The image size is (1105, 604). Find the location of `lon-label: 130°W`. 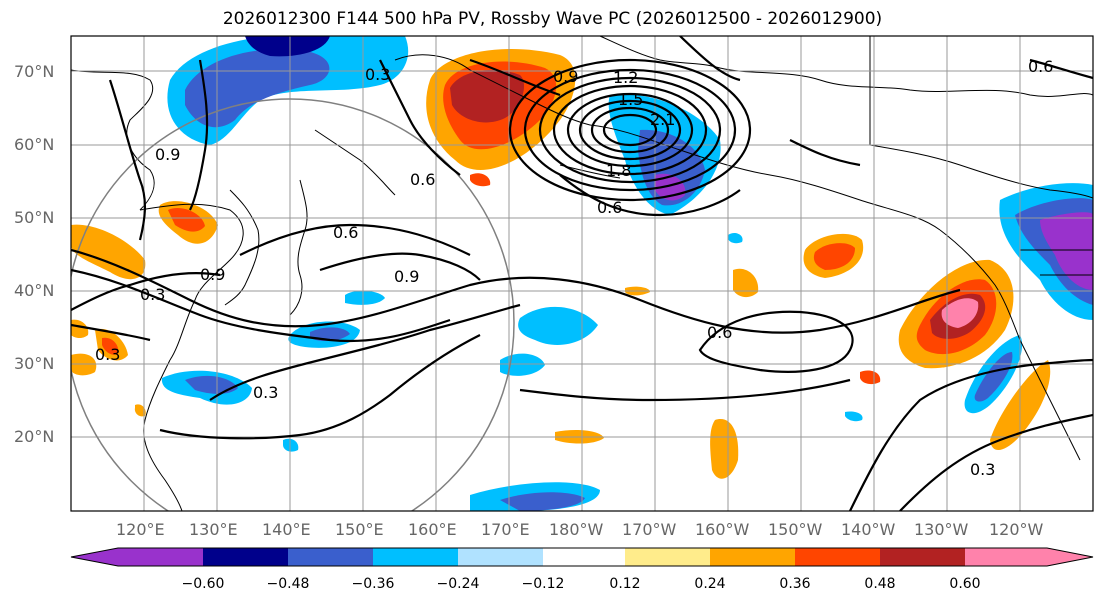

lon-label: 130°W is located at coordinates (941, 529).